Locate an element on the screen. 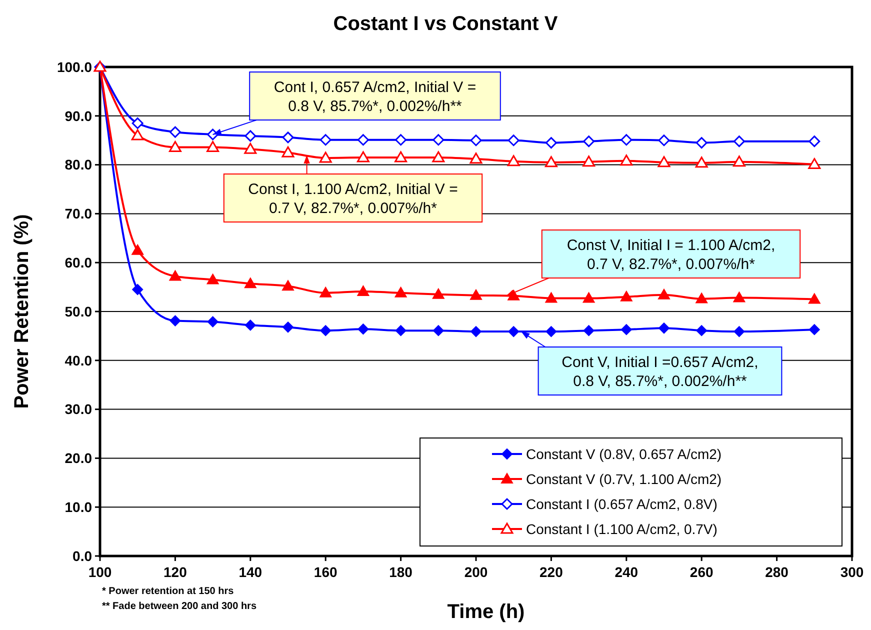  y-tick-label: 60.0 is located at coordinates (78, 262).